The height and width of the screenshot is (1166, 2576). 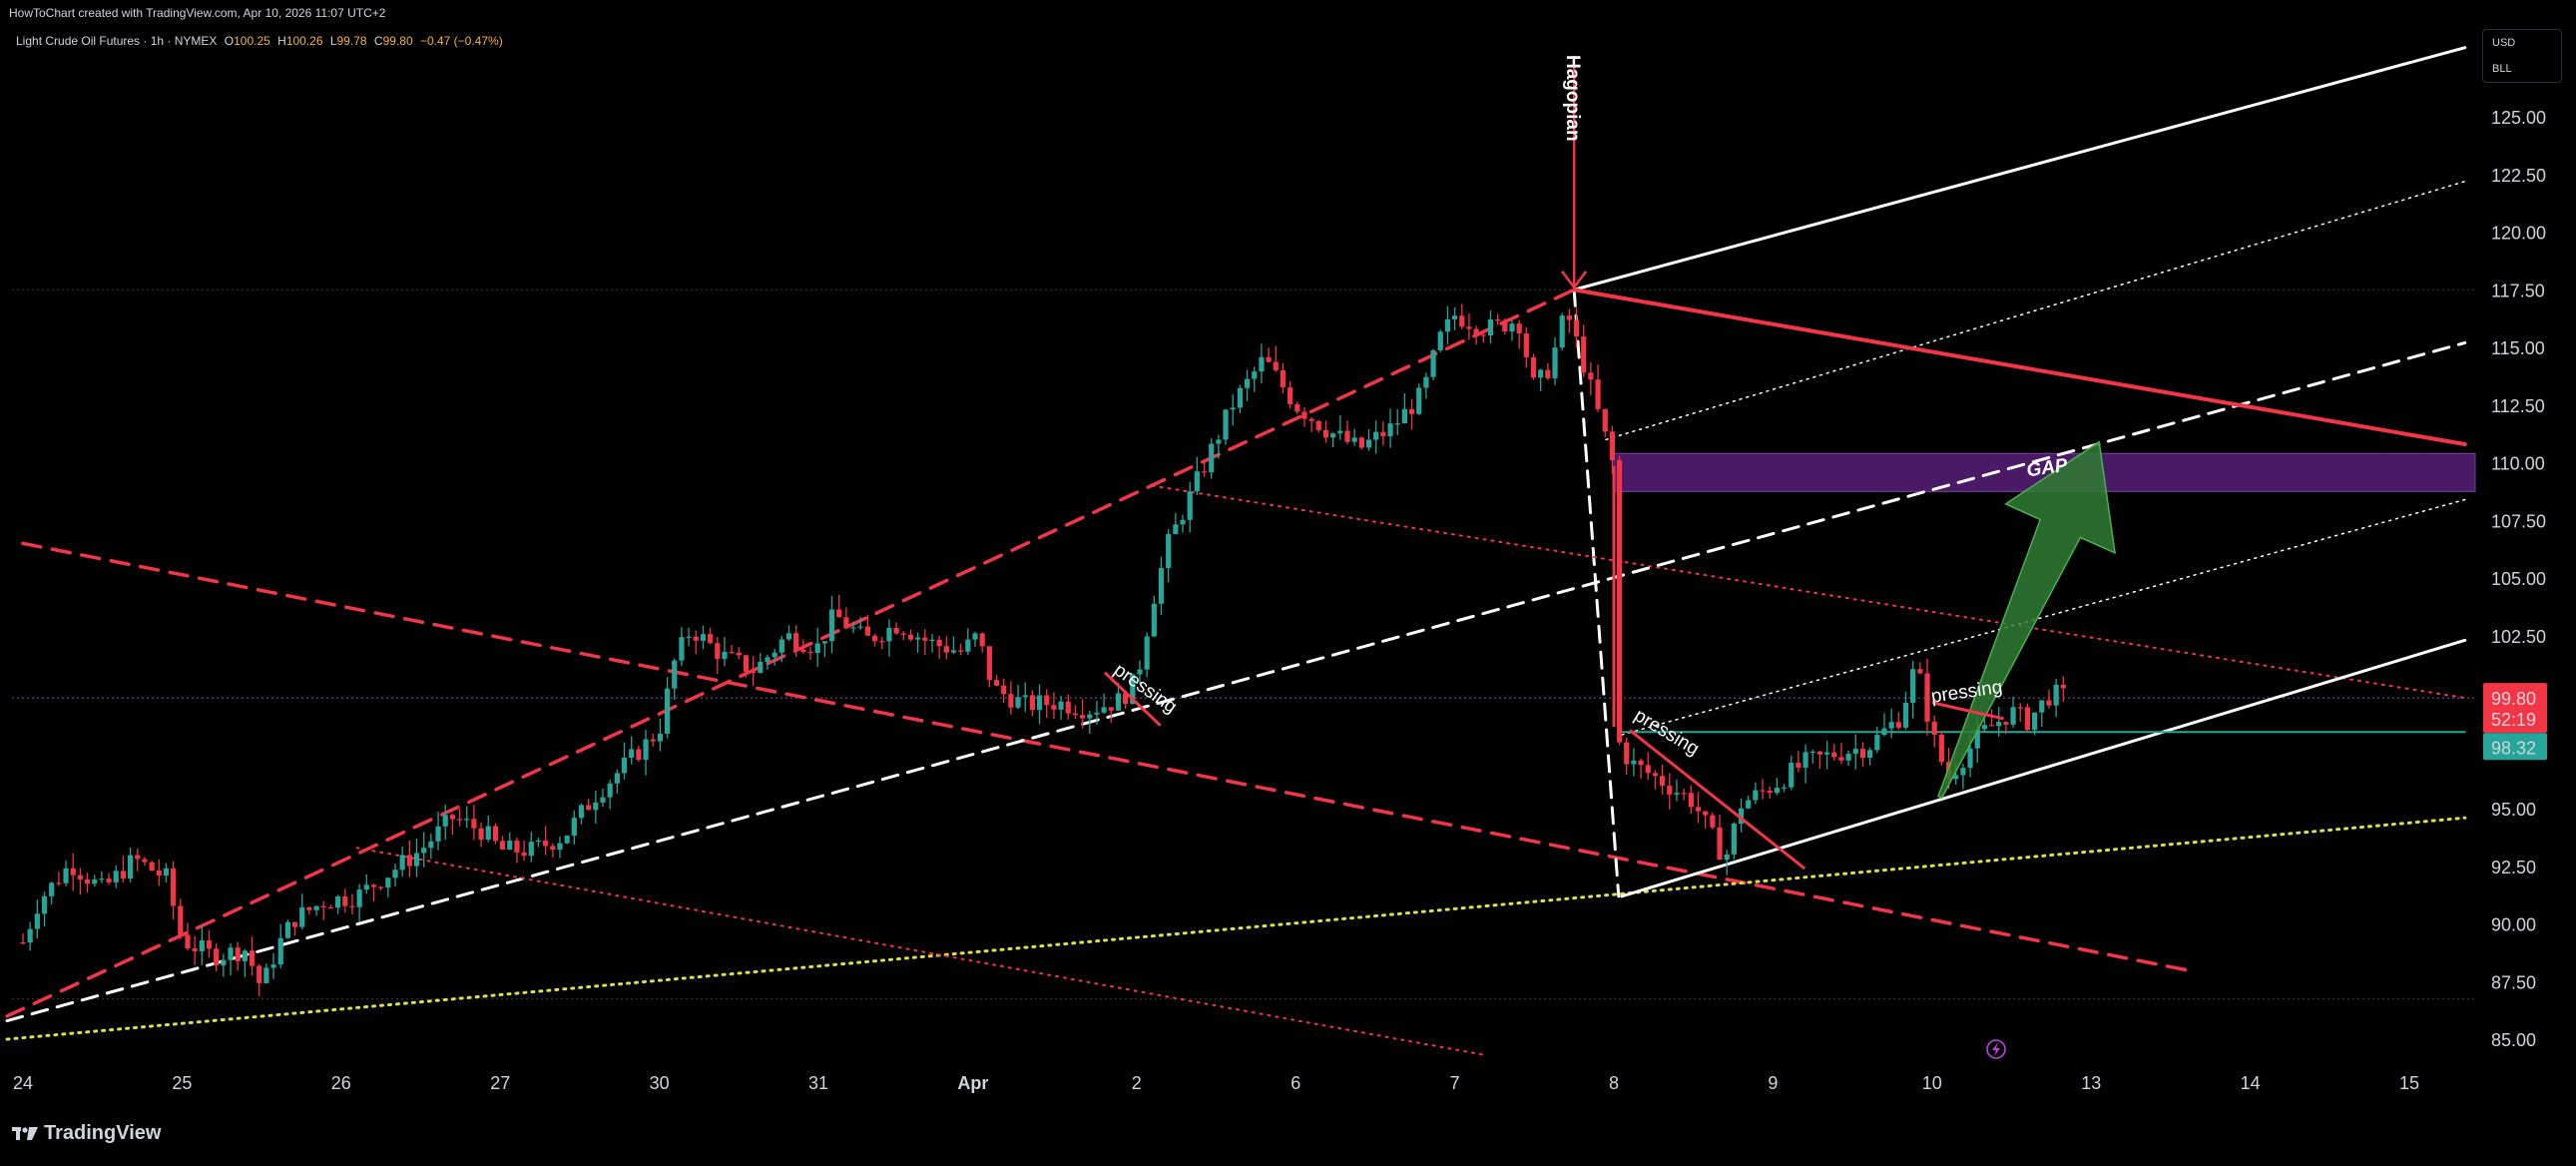 What do you see at coordinates (2020, 169) in the screenshot?
I see `white-pitchfork-upper-tine` at bounding box center [2020, 169].